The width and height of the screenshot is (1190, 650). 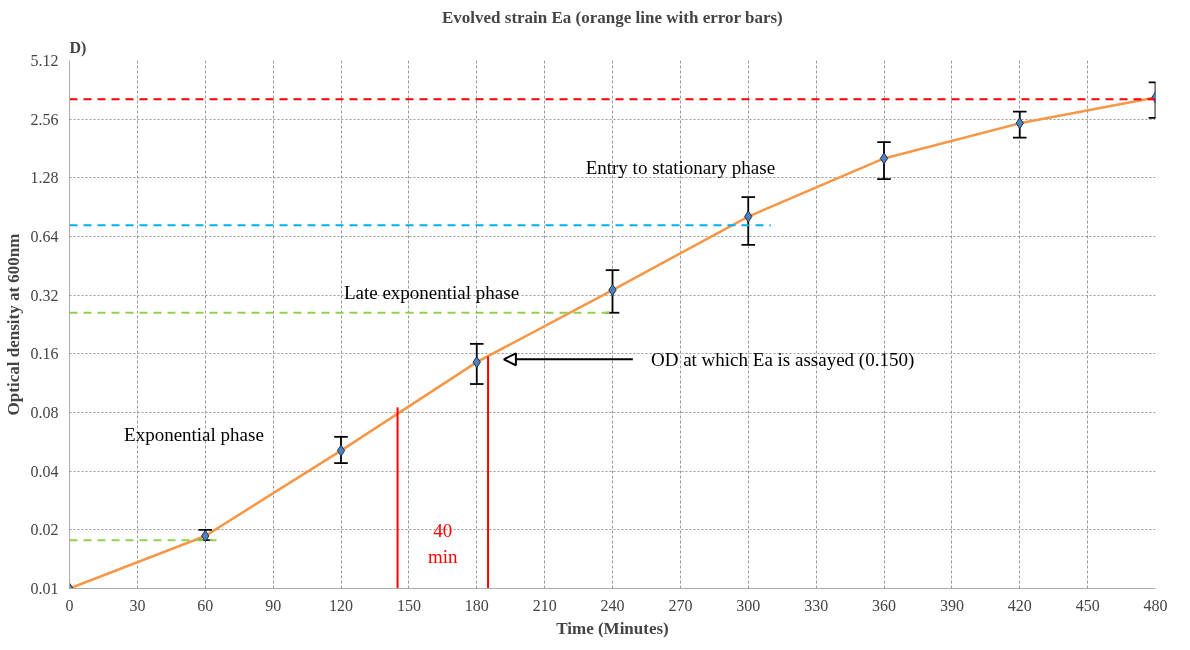 I want to click on x-tick-label: 240, so click(x=612, y=605).